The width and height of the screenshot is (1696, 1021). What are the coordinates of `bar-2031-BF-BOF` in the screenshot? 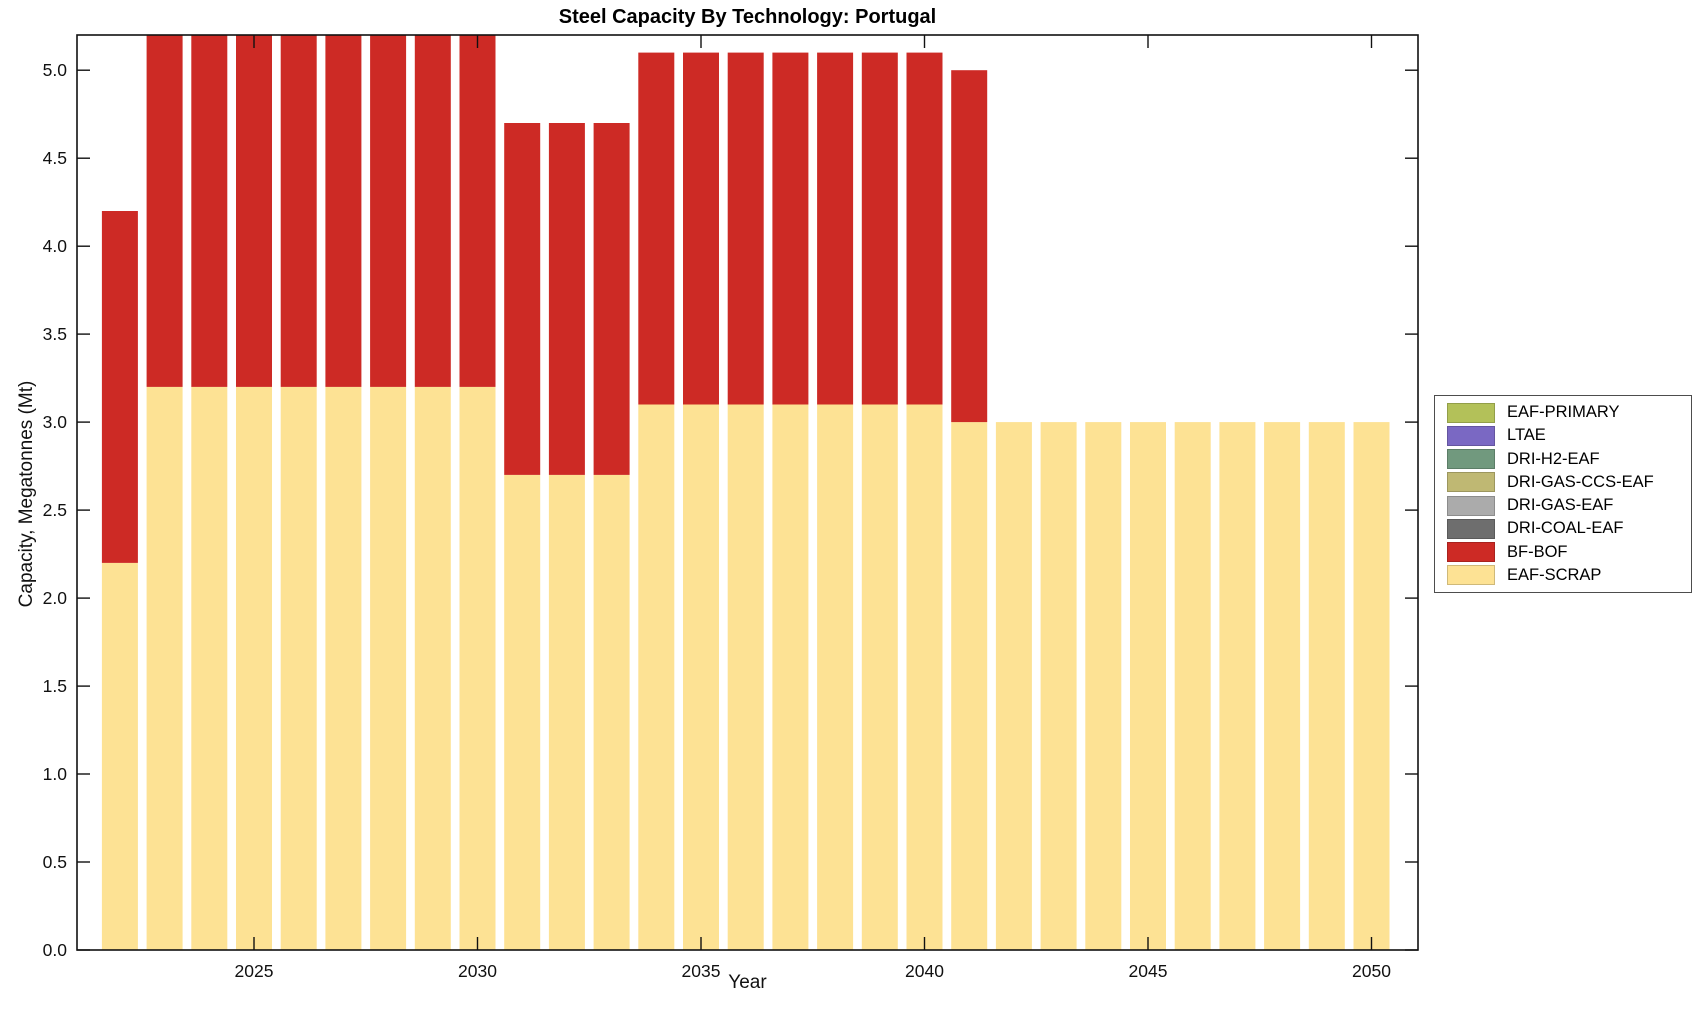 It's located at (522, 299).